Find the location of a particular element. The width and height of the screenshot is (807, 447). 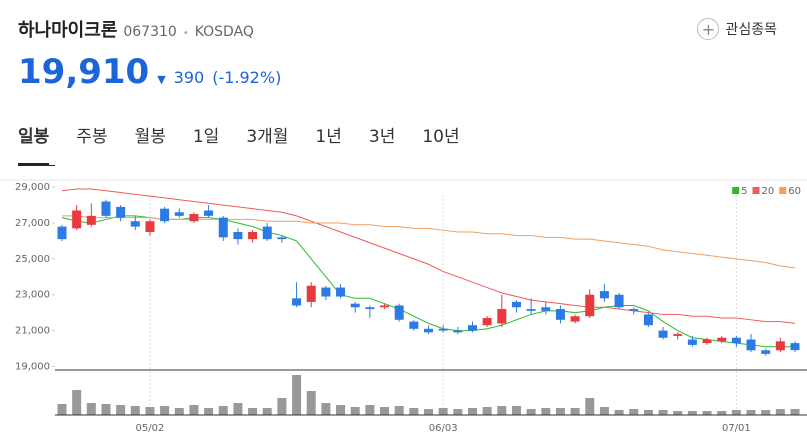

x-tick-label: 06/03 is located at coordinates (443, 428).